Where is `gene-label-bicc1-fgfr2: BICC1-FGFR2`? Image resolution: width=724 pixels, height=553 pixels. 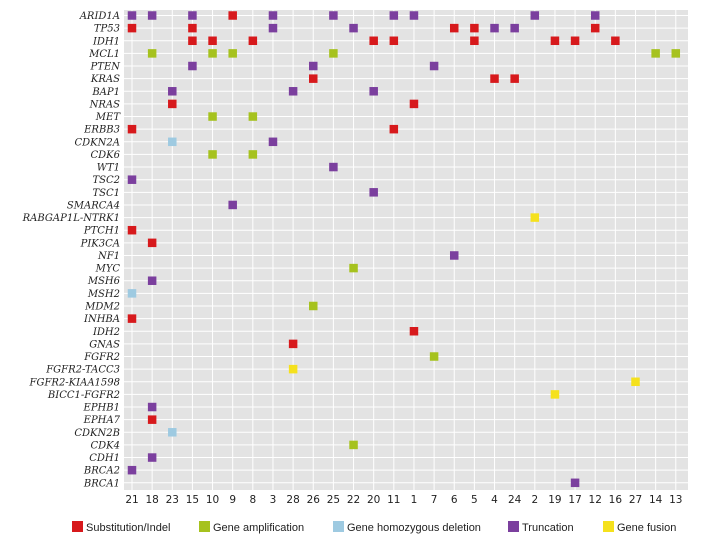 gene-label-bicc1-fgfr2: BICC1-FGFR2 is located at coordinates (83, 395).